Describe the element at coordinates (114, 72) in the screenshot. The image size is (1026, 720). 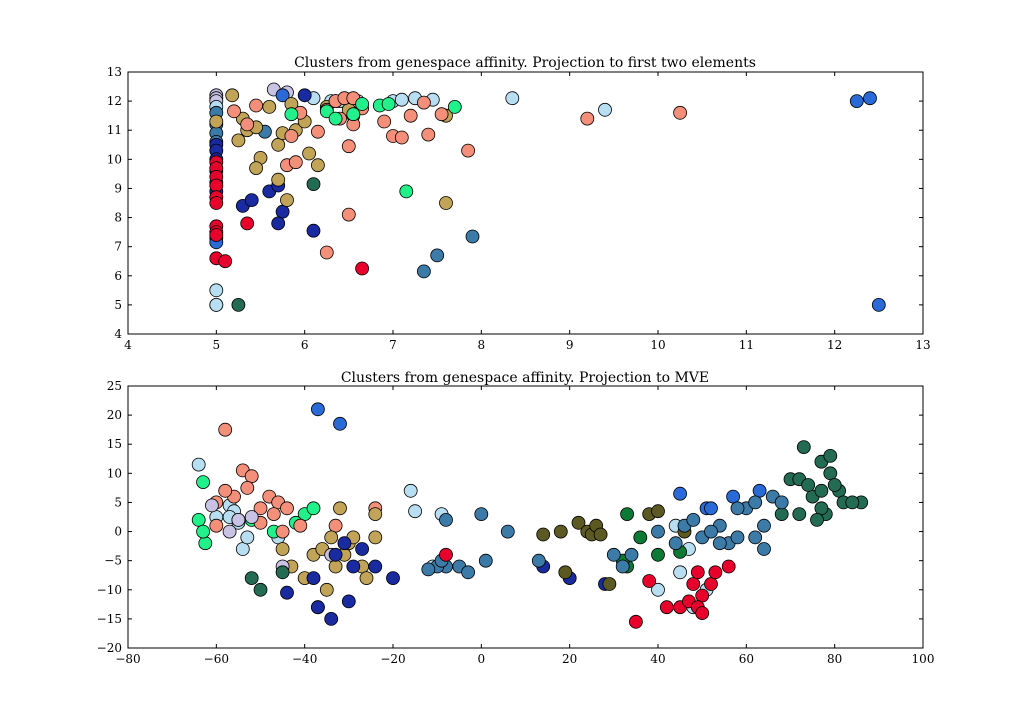
I see `y-tick-label: 13` at that location.